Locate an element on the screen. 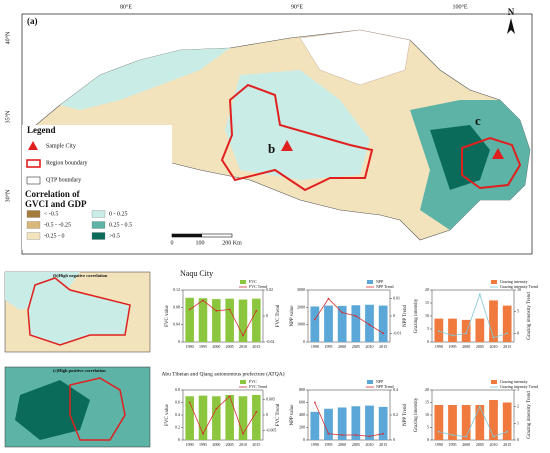 Image resolution: width=550 pixels, height=453 pixels. legend-swatch is located at coordinates (98, 214).